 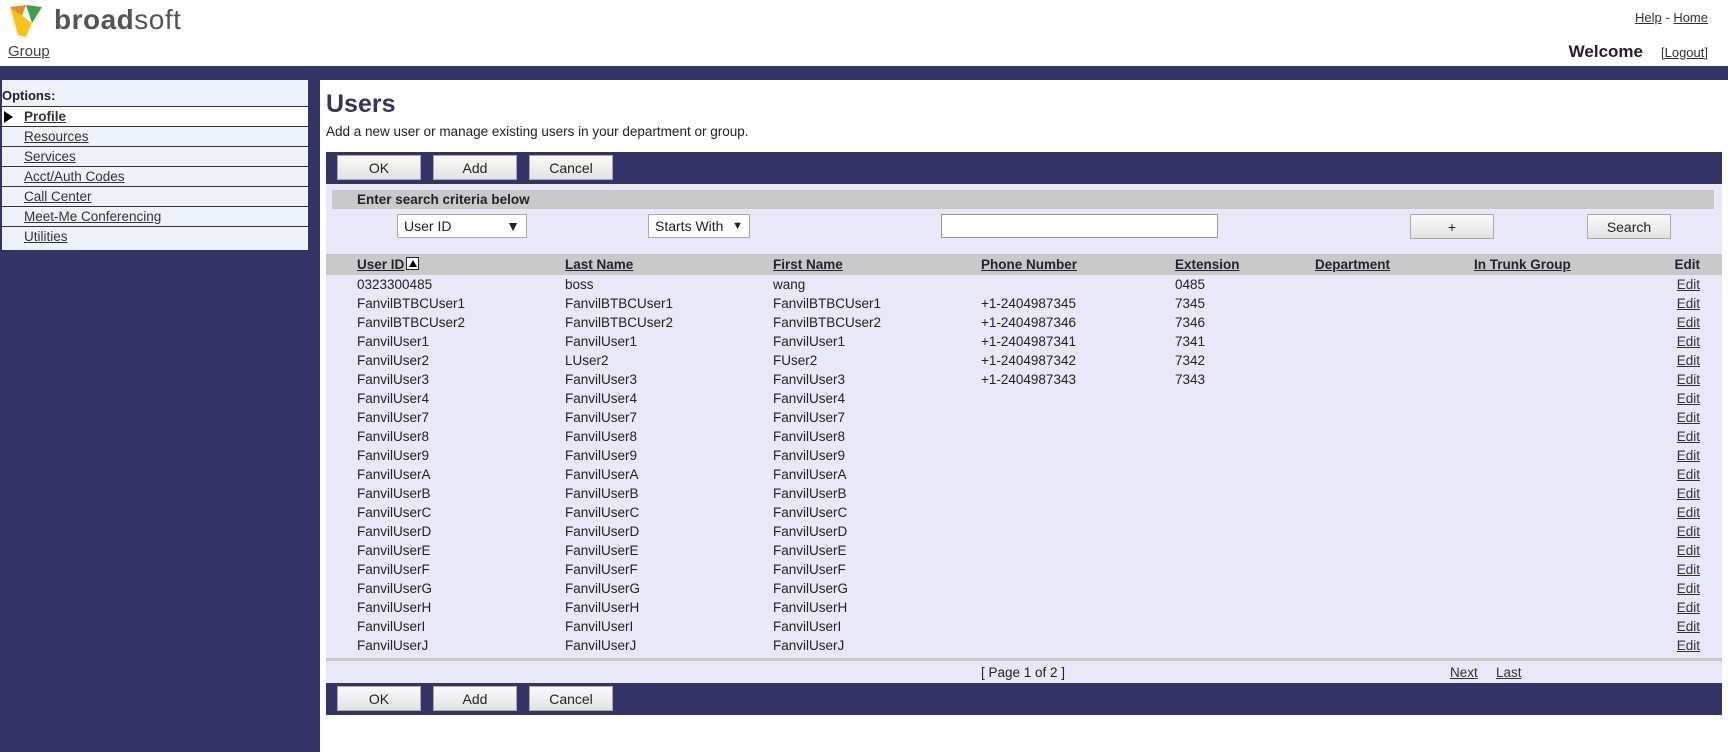 I want to click on welcome-text: Welcome, so click(x=1605, y=51).